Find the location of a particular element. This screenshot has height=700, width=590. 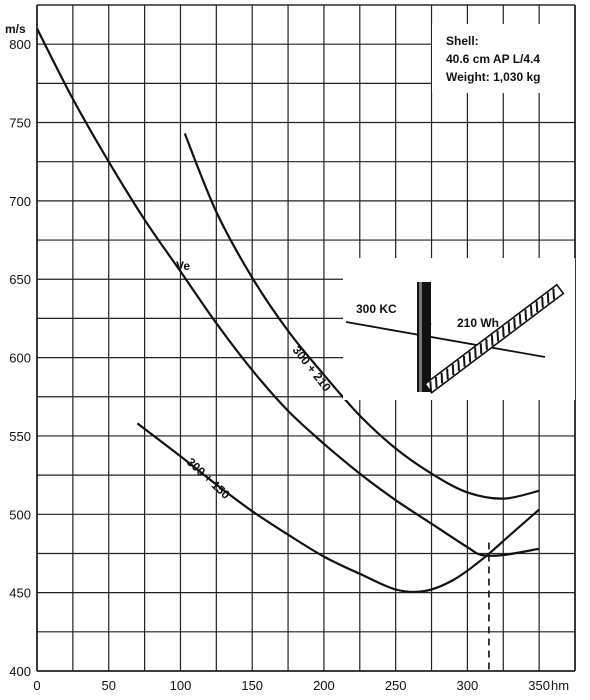

y-axis-unit: m/s is located at coordinates (15, 29).